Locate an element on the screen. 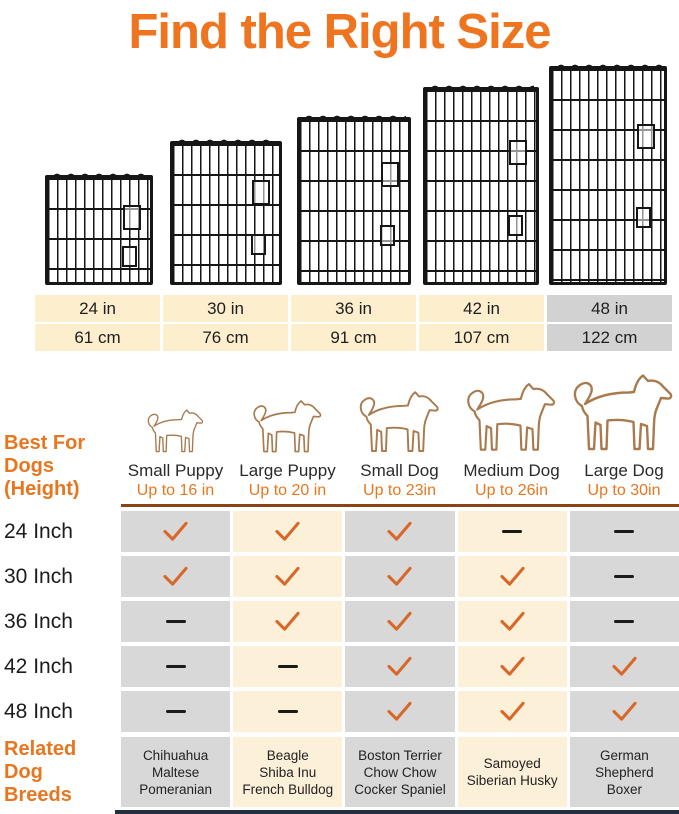 This screenshot has width=679, height=814. breed-name: Chihuahua is located at coordinates (175, 755).